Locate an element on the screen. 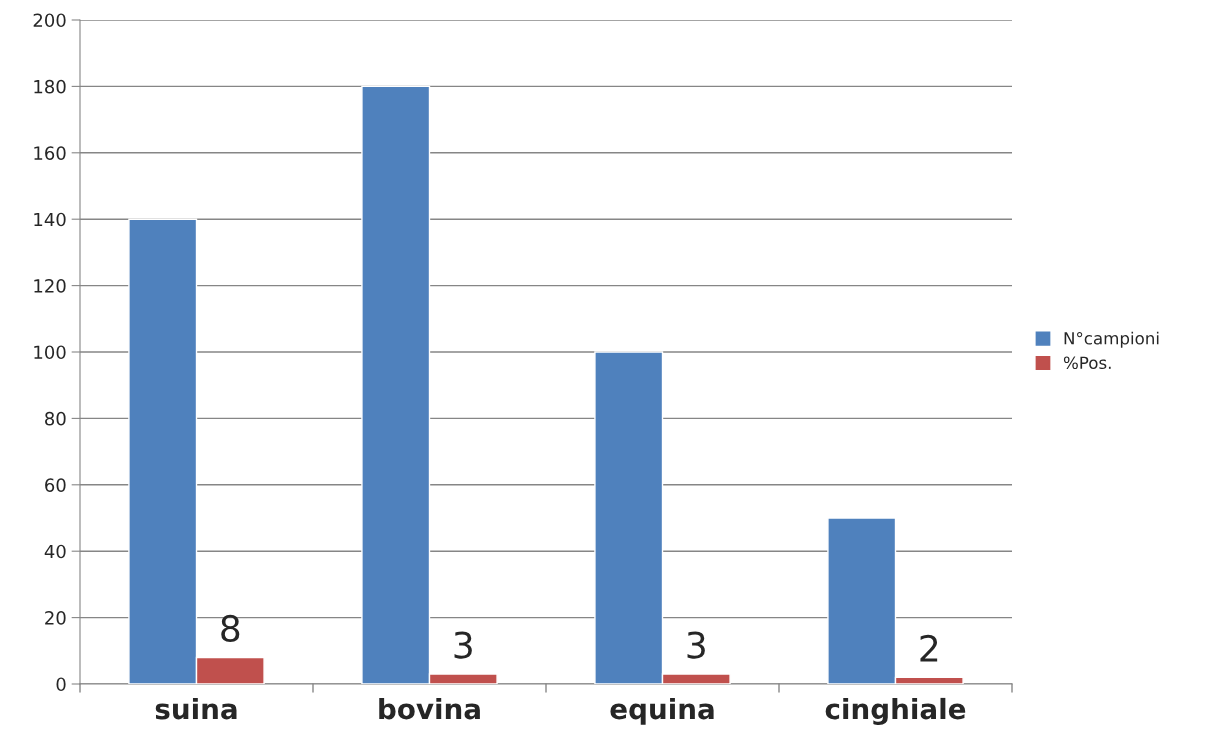 The height and width of the screenshot is (751, 1205). y-tick-label: 100 is located at coordinates (50, 352).